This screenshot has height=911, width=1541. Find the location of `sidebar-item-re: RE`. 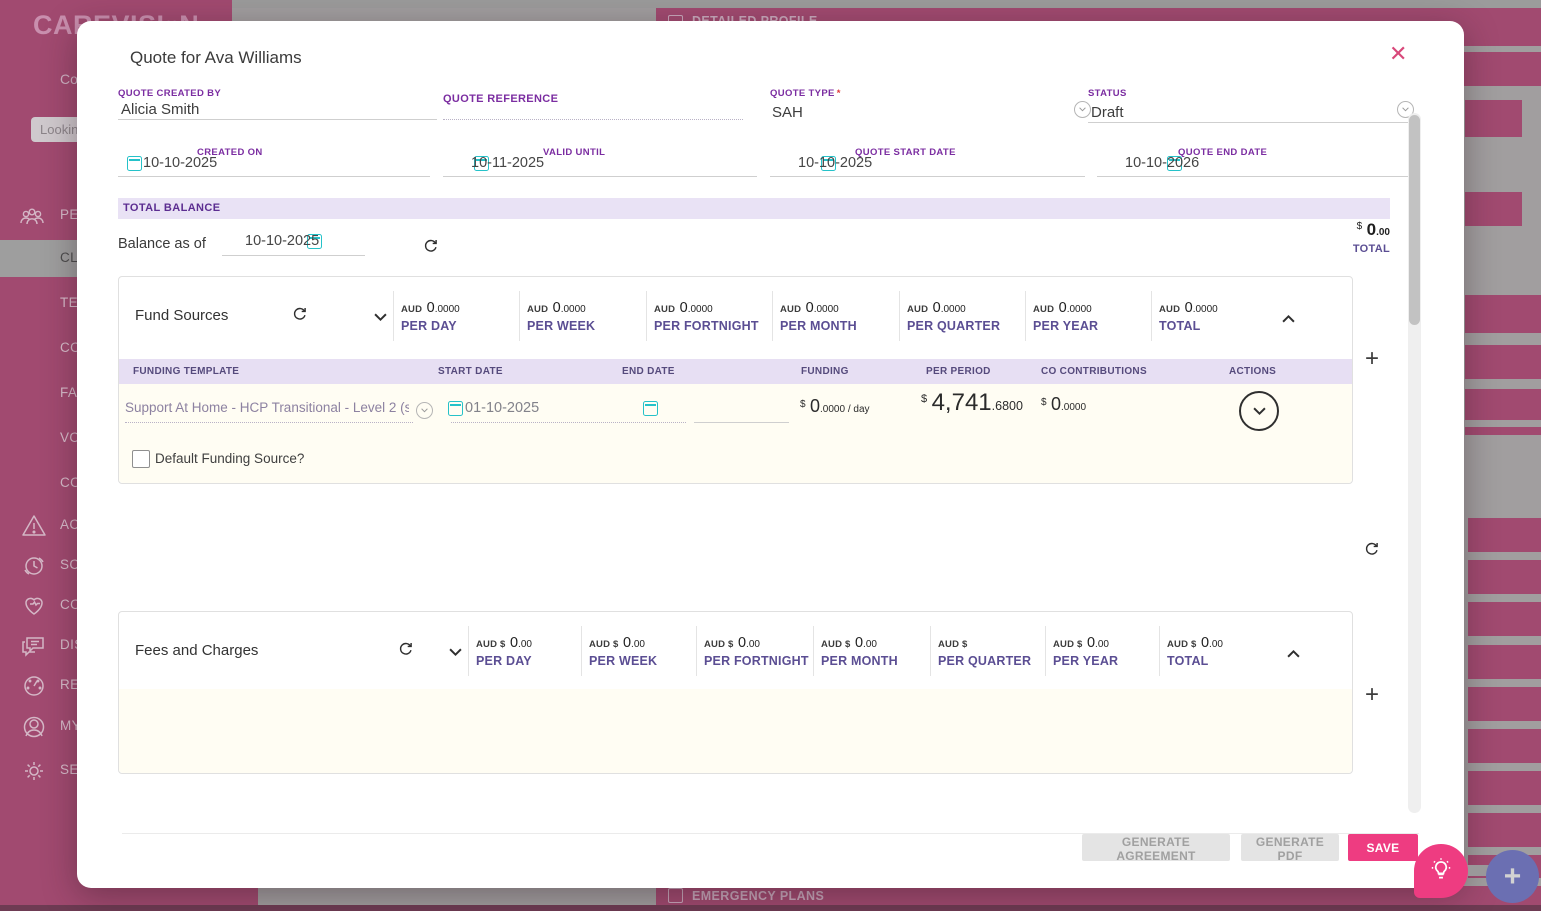

sidebar-item-re: RE is located at coordinates (70, 684).